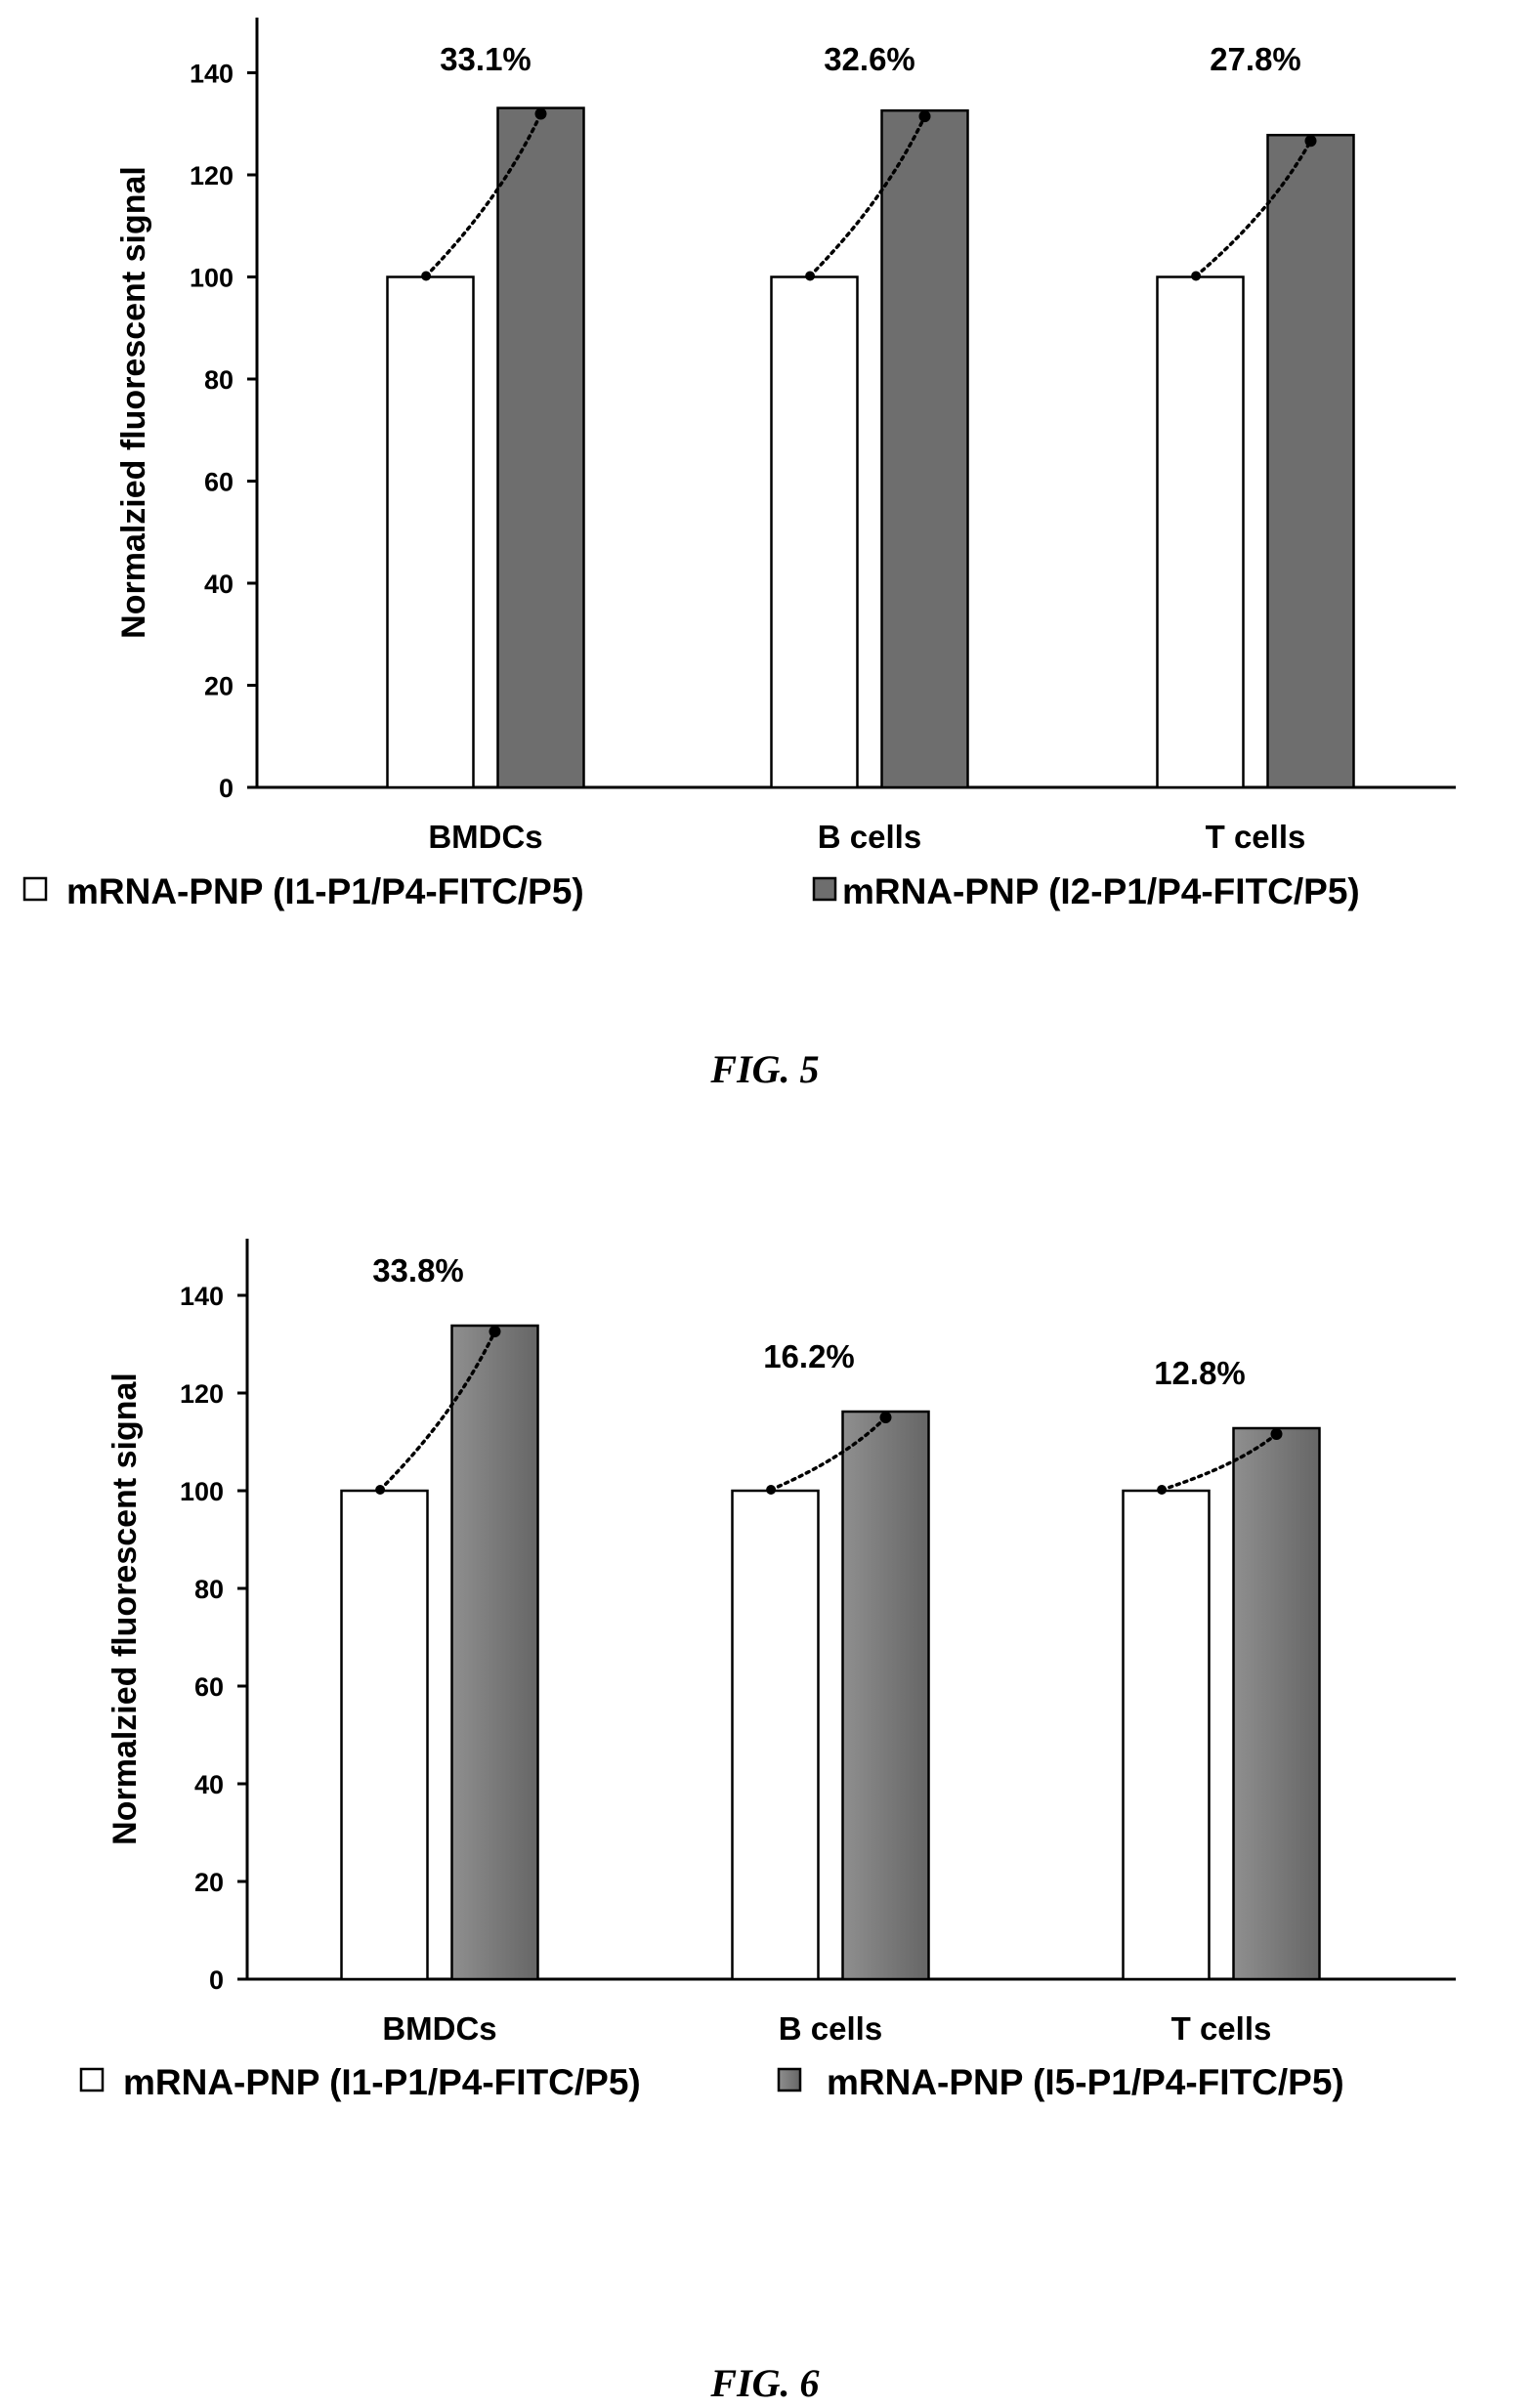 This screenshot has width=1531, height=2408. What do you see at coordinates (1200, 1373) in the screenshot?
I see `percent-increase-label: 12.8%` at bounding box center [1200, 1373].